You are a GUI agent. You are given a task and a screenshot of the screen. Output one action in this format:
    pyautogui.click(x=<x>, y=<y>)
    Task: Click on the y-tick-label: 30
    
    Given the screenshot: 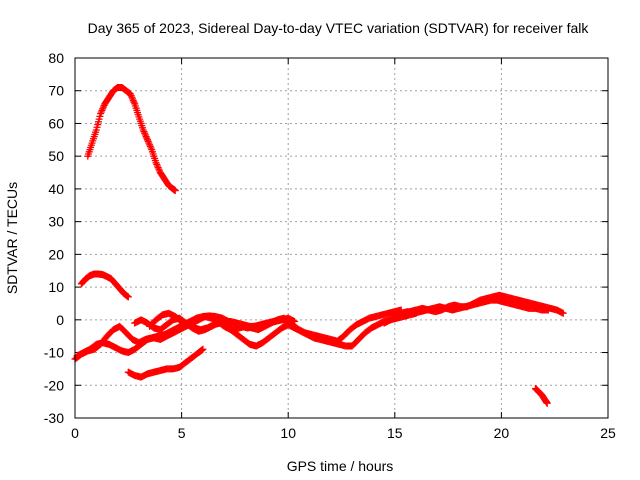 What is the action you would take?
    pyautogui.click(x=56, y=222)
    